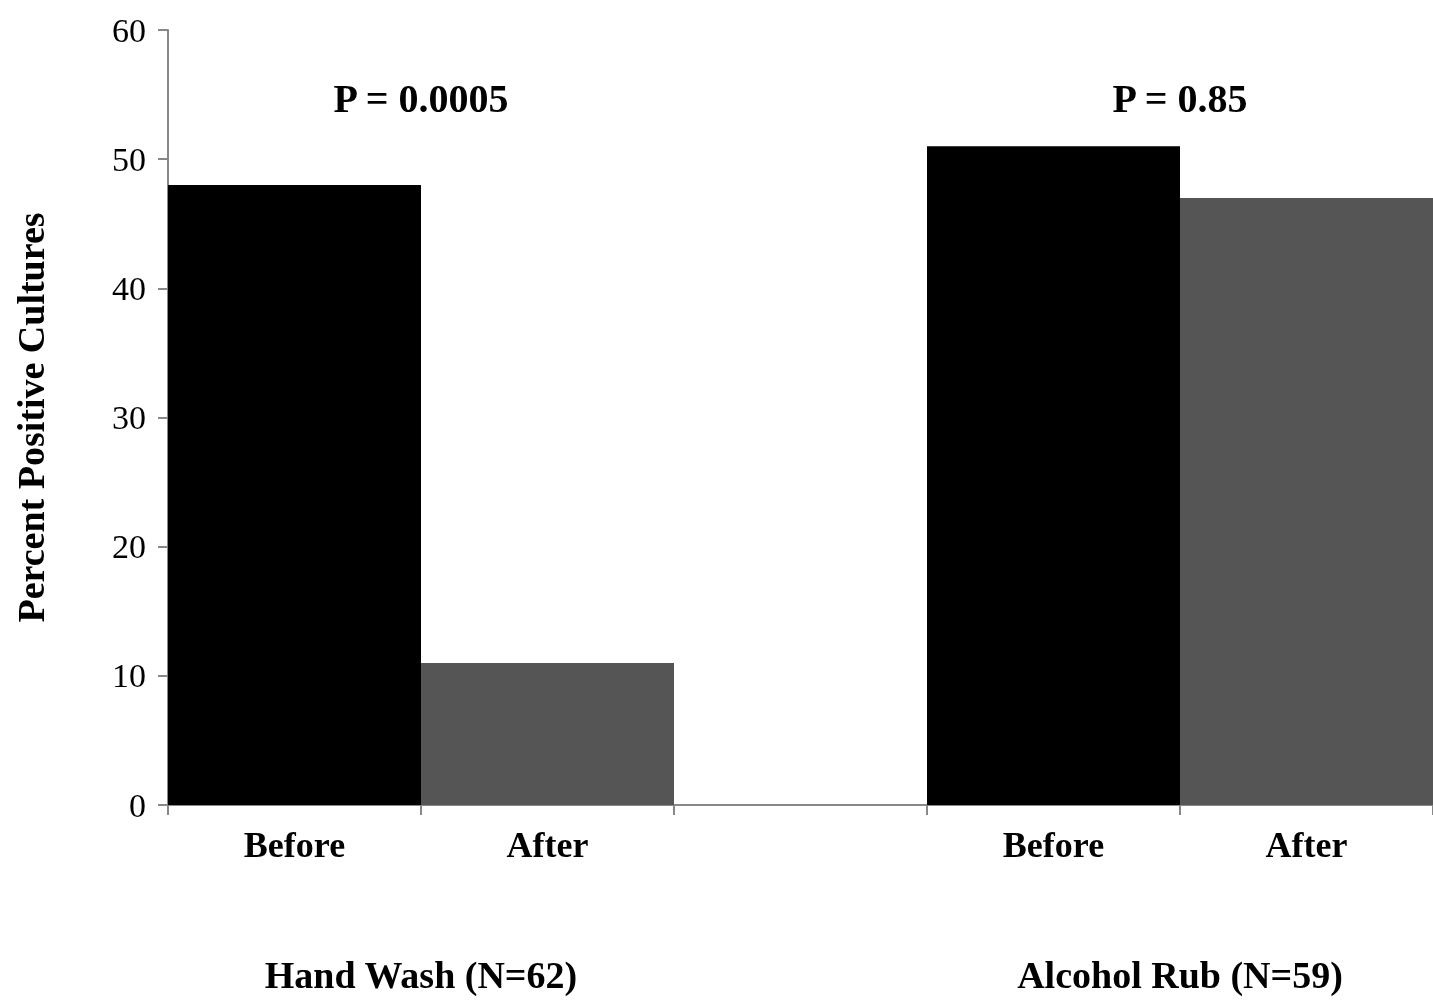 This screenshot has width=1433, height=1000. What do you see at coordinates (137, 805) in the screenshot?
I see `y-tick-label: 0` at bounding box center [137, 805].